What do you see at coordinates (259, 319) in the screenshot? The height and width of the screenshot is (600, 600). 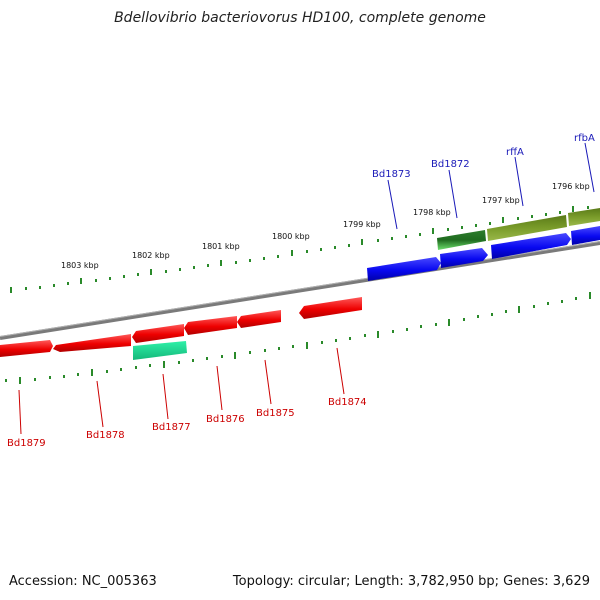 I see `gene-arrow-bd1875` at bounding box center [259, 319].